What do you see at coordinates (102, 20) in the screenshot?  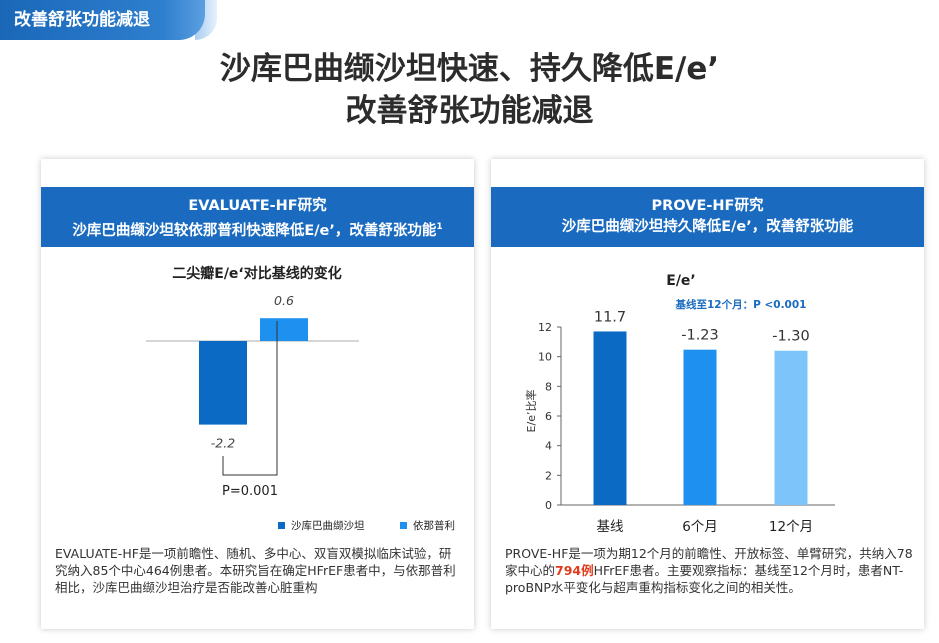 I see `section-tag: 改善舒张功能减退` at bounding box center [102, 20].